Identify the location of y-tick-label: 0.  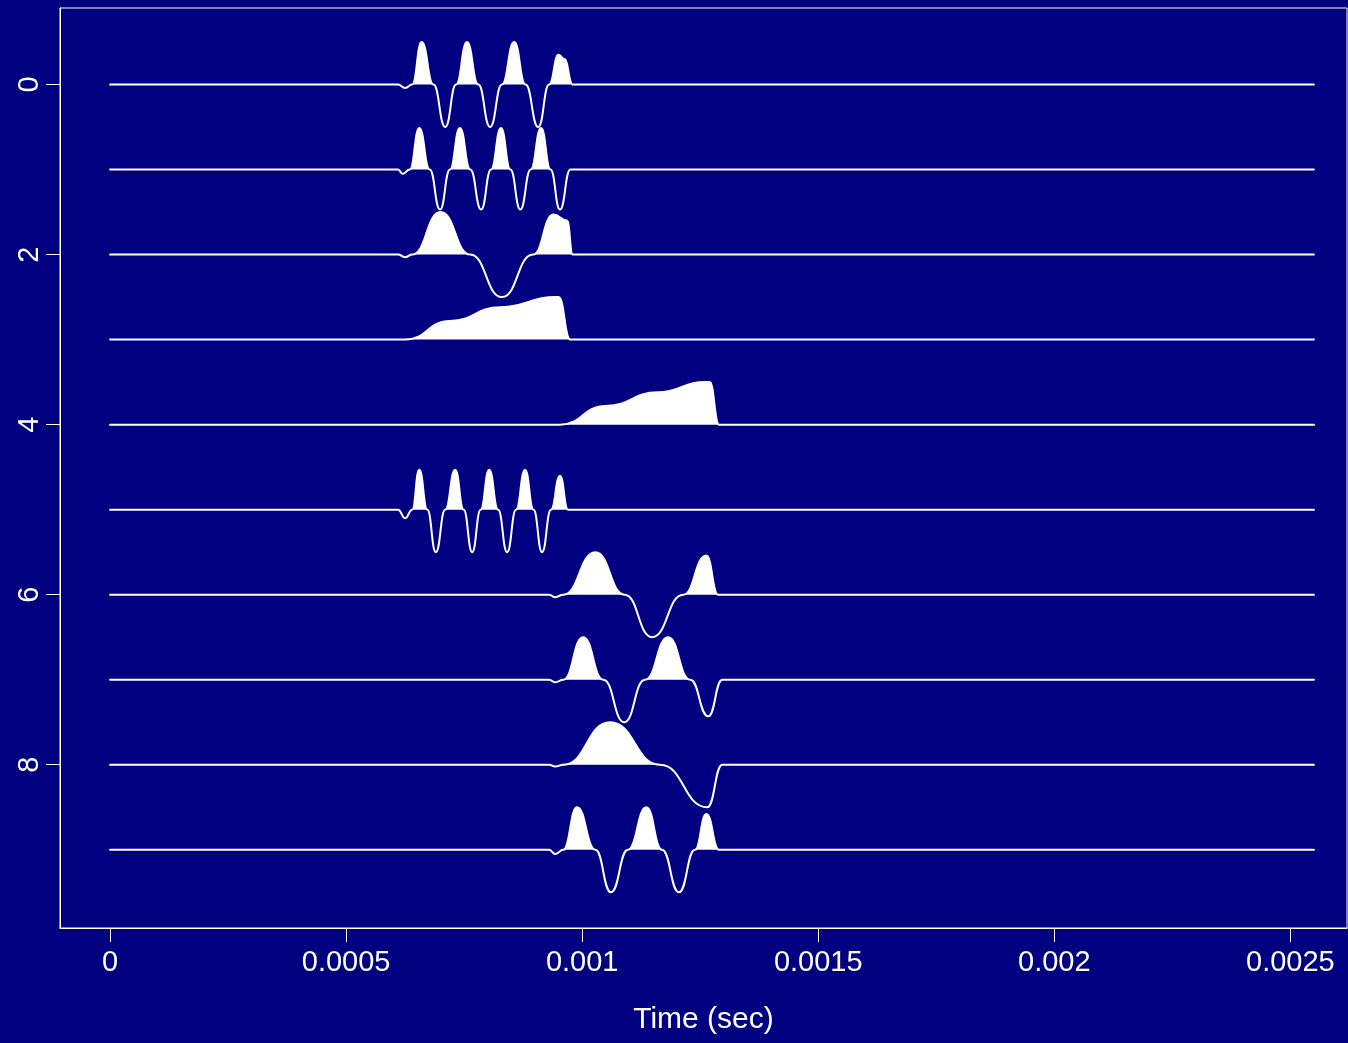
(27, 84).